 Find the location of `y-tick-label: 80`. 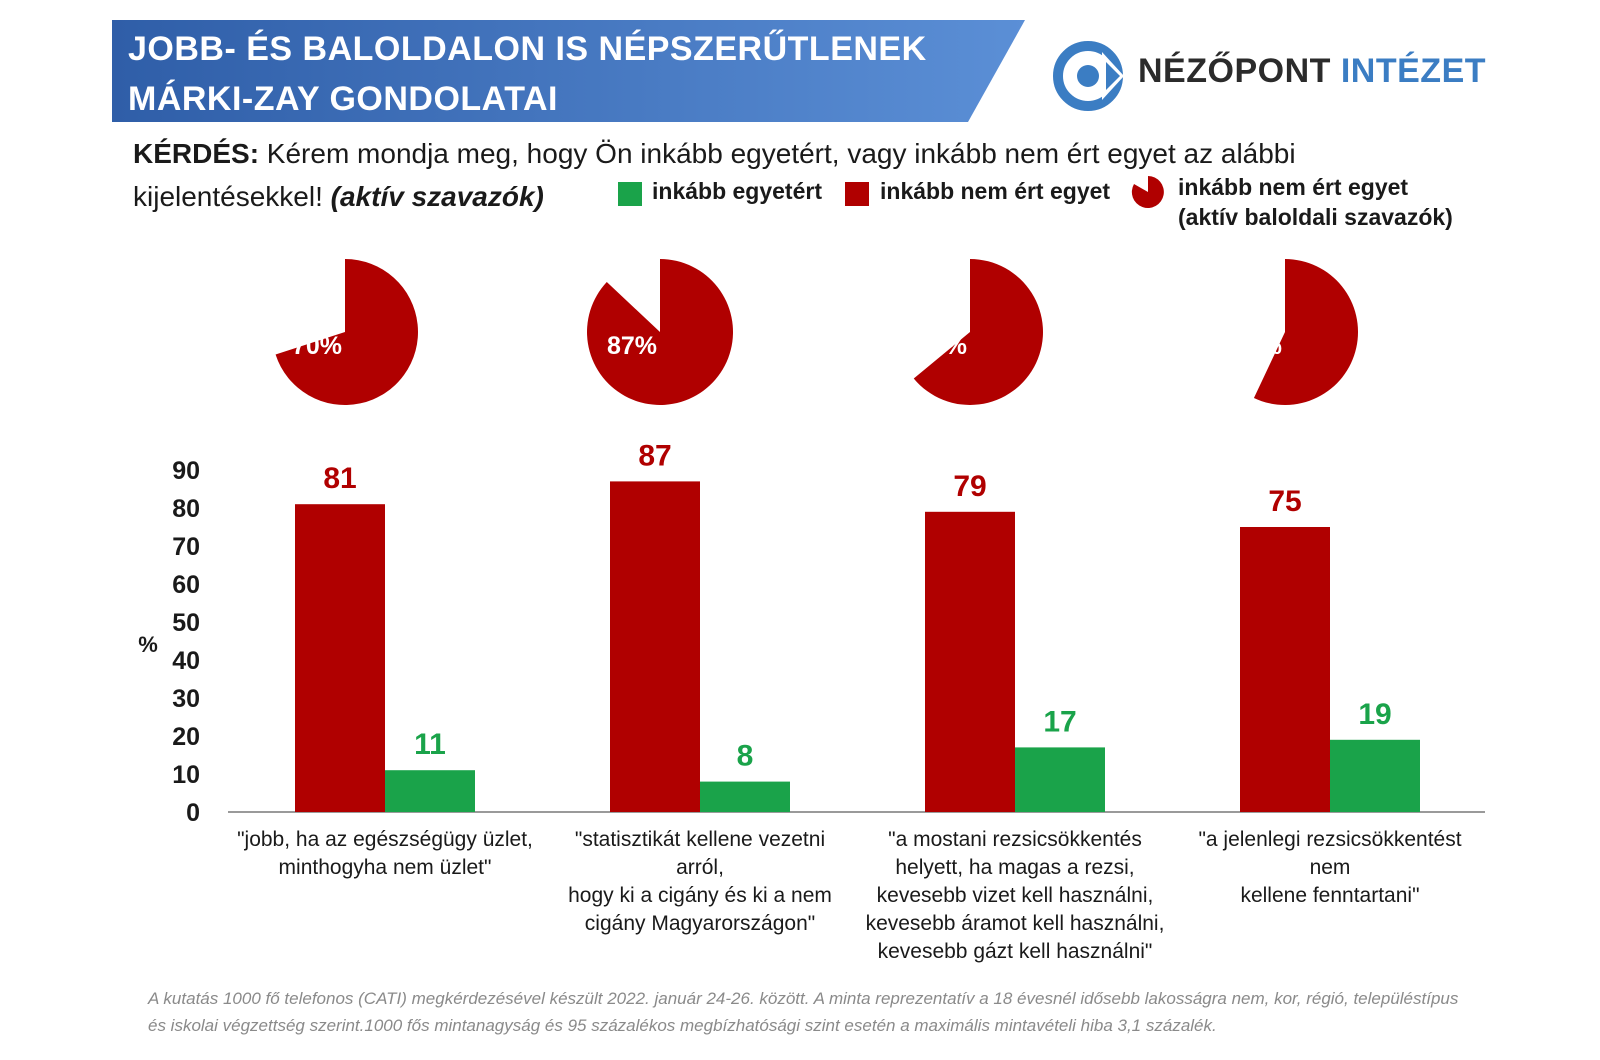

y-tick-label: 80 is located at coordinates (186, 509).